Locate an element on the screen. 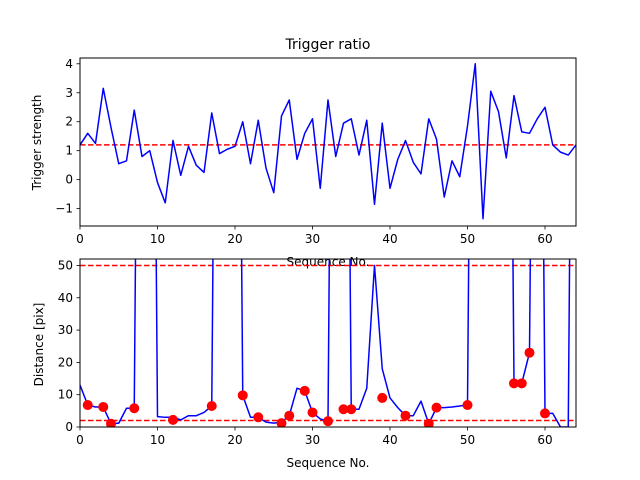 Image resolution: width=640 pixels, height=480 pixels. top-chart-ytick-label: 4 is located at coordinates (69, 64).